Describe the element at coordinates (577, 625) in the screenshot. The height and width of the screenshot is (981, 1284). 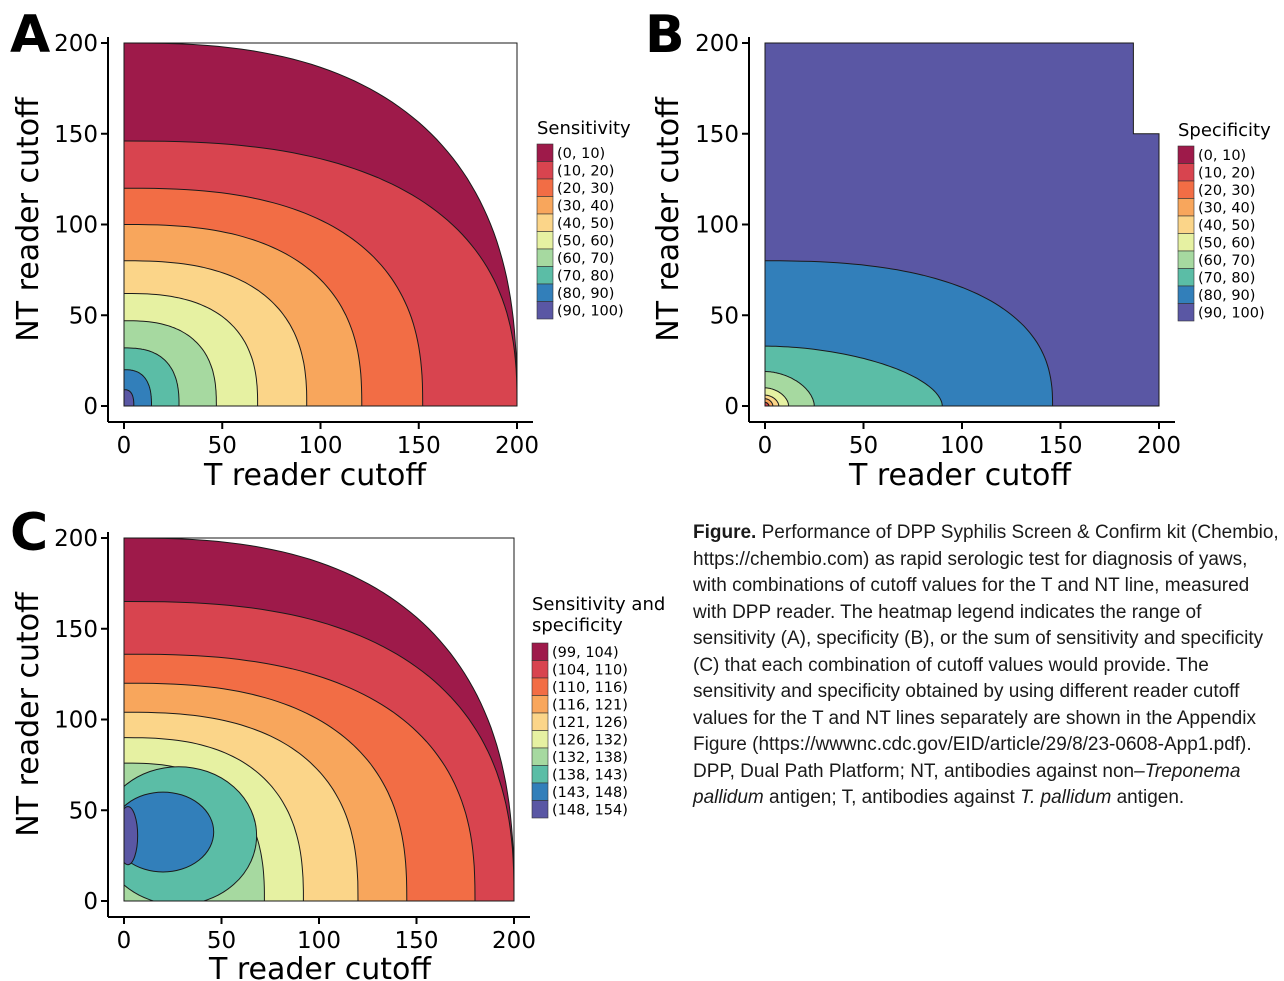
I see `legend-title: specificity` at that location.